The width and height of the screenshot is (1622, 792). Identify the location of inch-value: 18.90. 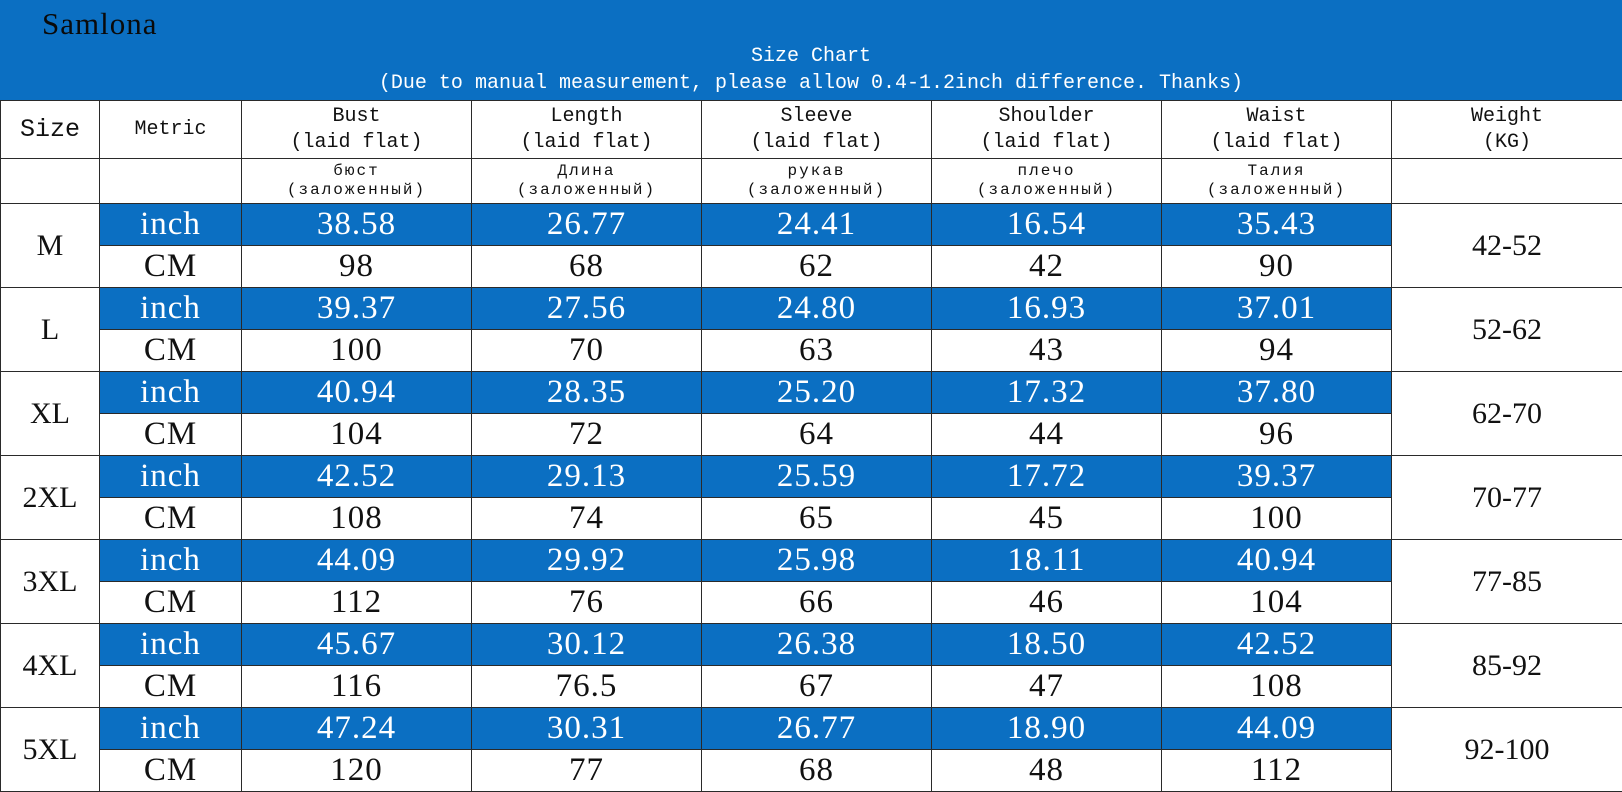
(1047, 729).